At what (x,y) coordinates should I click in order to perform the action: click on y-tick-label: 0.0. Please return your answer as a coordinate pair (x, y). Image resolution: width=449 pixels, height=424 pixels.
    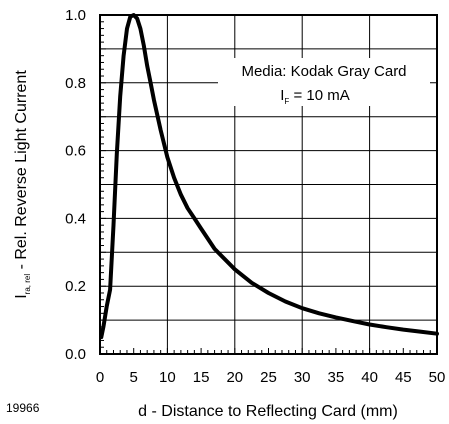
    Looking at the image, I should click on (75, 354).